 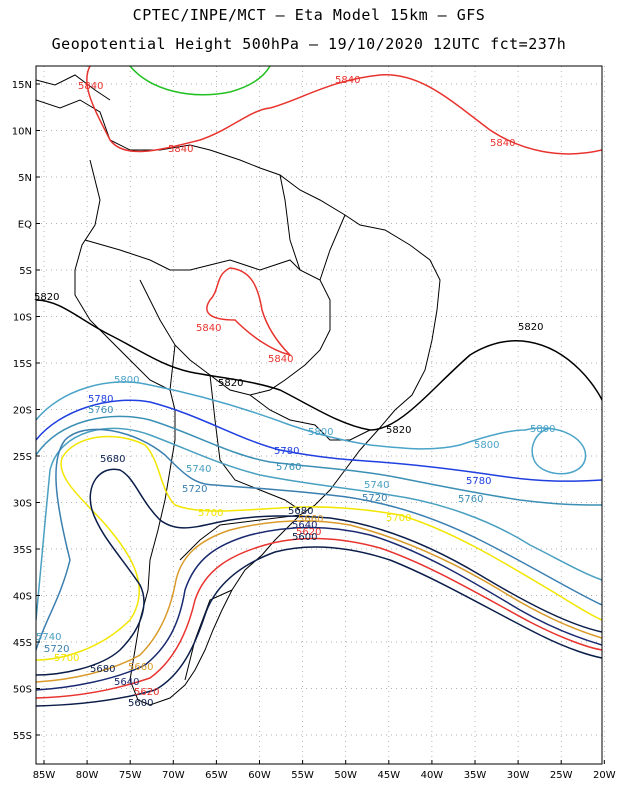 What do you see at coordinates (518, 775) in the screenshot?
I see `longitude-label: 30W` at bounding box center [518, 775].